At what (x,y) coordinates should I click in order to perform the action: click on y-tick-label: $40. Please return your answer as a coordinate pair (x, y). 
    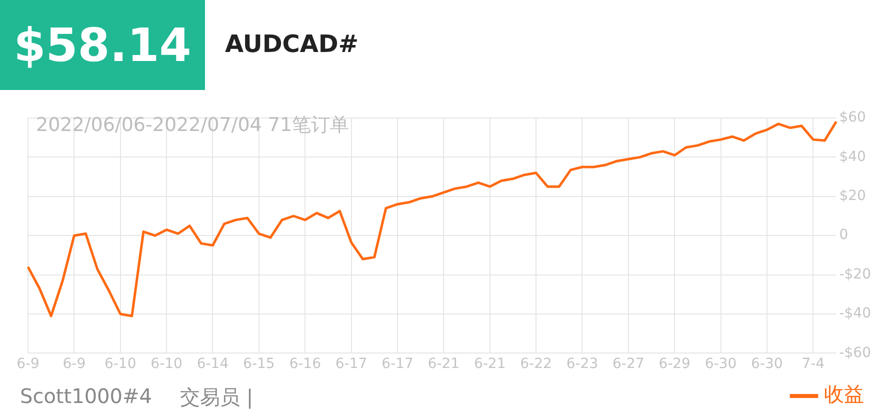
    Looking at the image, I should click on (852, 156).